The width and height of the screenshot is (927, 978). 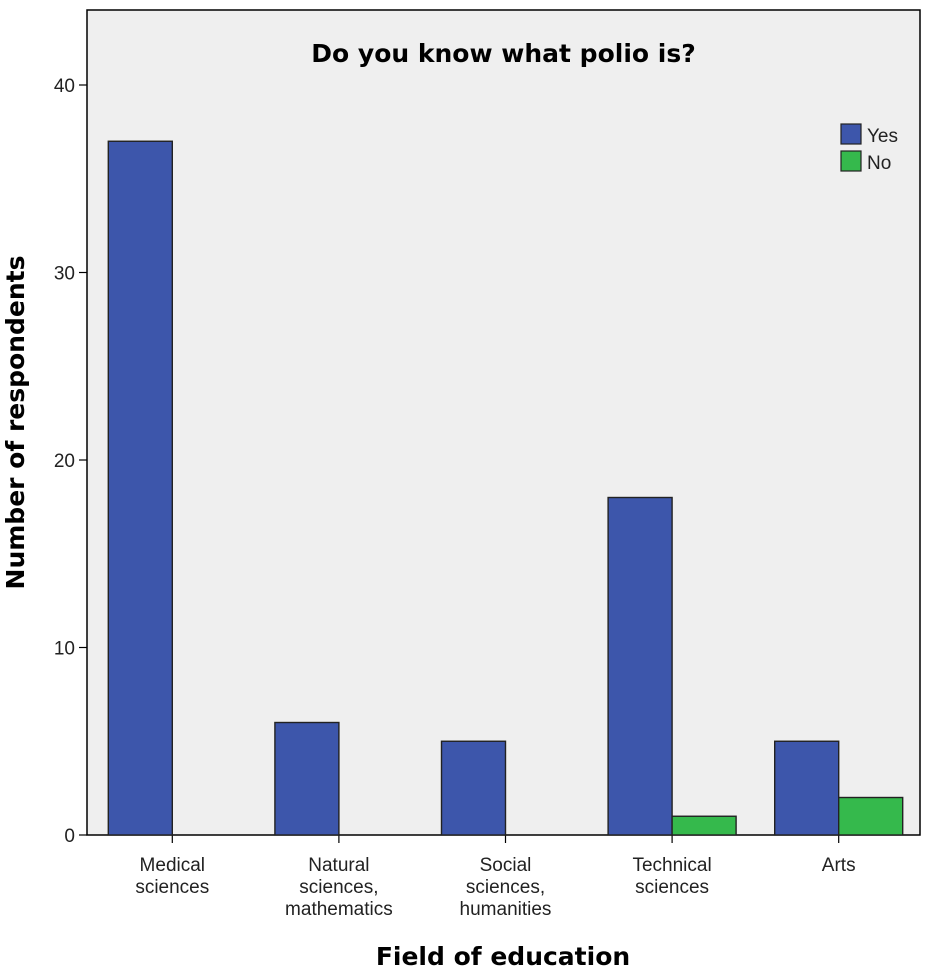 I want to click on x-tick-label: Natural sciences, mathematics, so click(x=339, y=887).